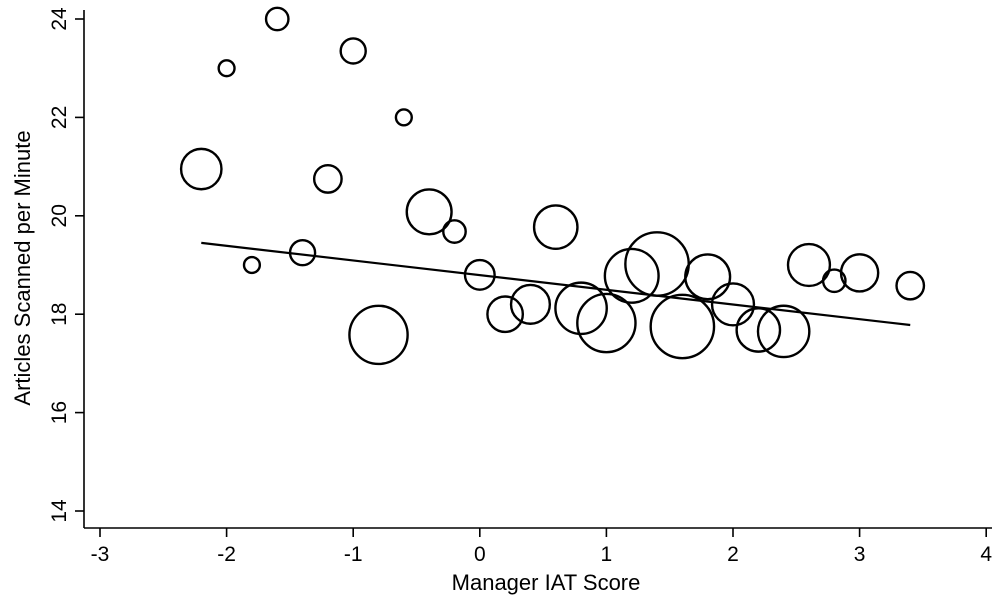  I want to click on y-tick-label: 24, so click(59, 19).